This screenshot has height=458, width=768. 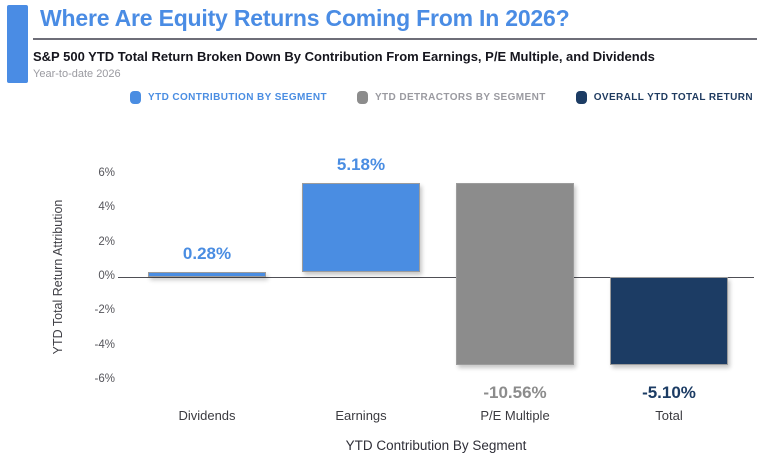 What do you see at coordinates (77, 74) in the screenshot?
I see `period-label: Year-to-date 2026` at bounding box center [77, 74].